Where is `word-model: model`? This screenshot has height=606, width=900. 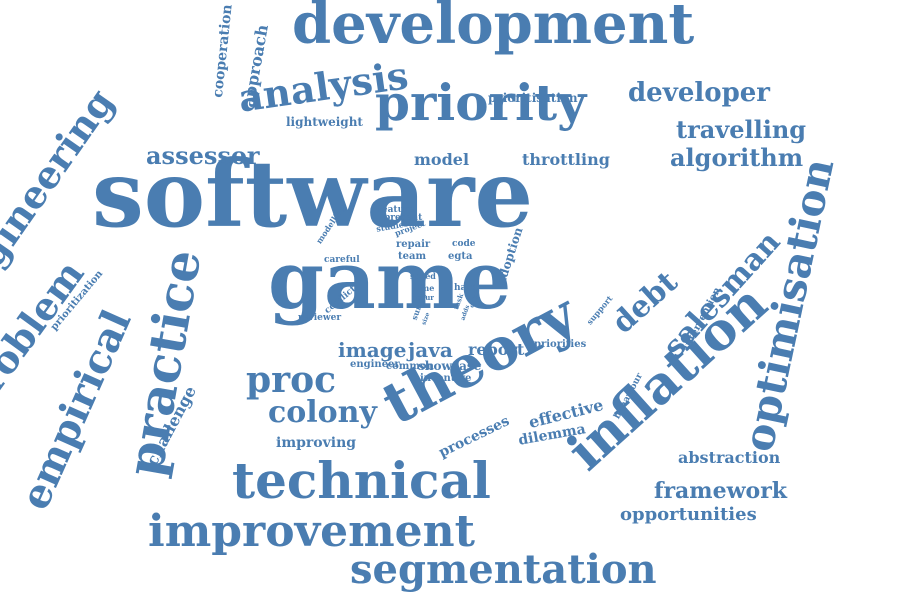
word-model: model is located at coordinates (442, 159).